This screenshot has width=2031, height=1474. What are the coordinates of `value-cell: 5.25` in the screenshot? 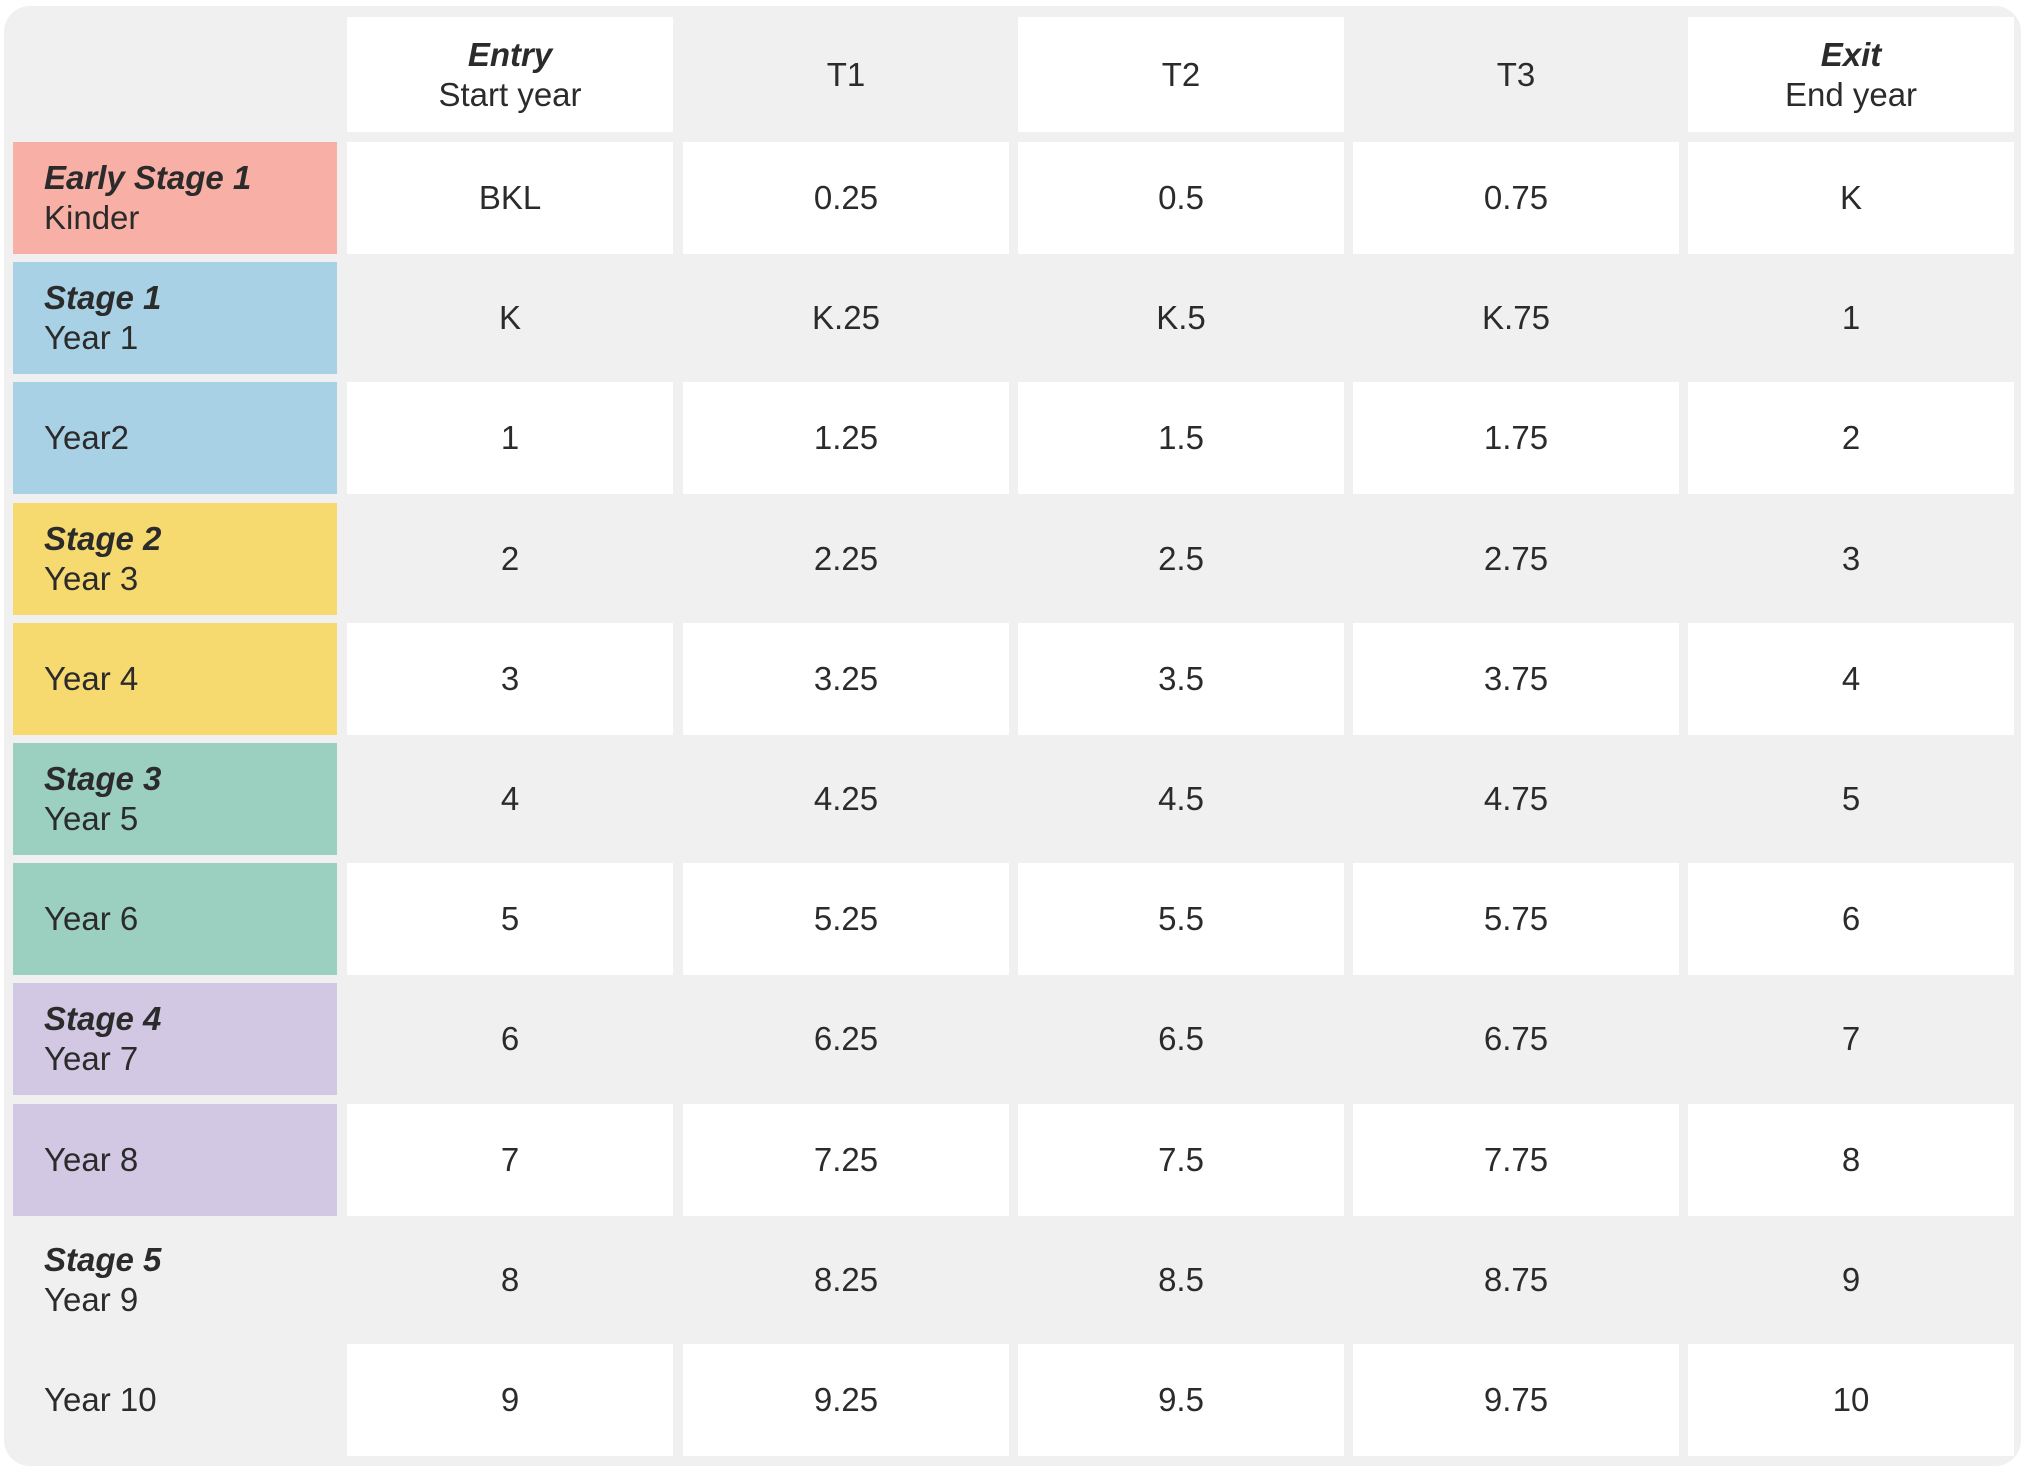 It's located at (846, 919).